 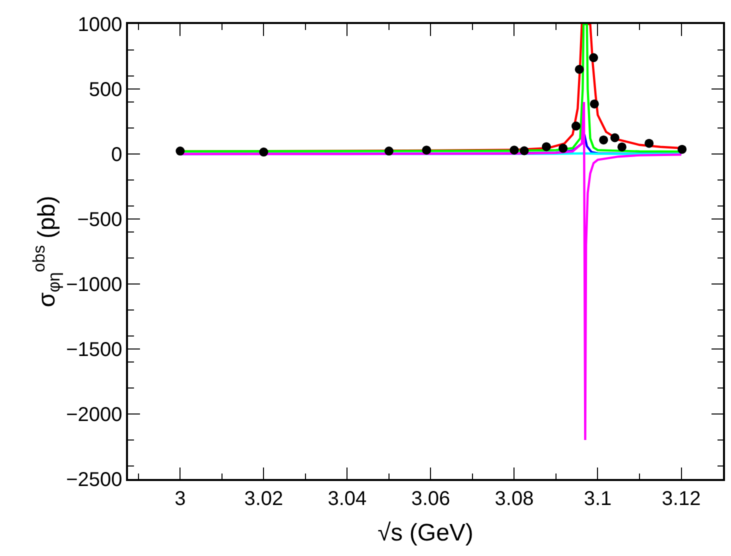 What do you see at coordinates (514, 499) in the screenshot?
I see `x-tick-label: 3.08` at bounding box center [514, 499].